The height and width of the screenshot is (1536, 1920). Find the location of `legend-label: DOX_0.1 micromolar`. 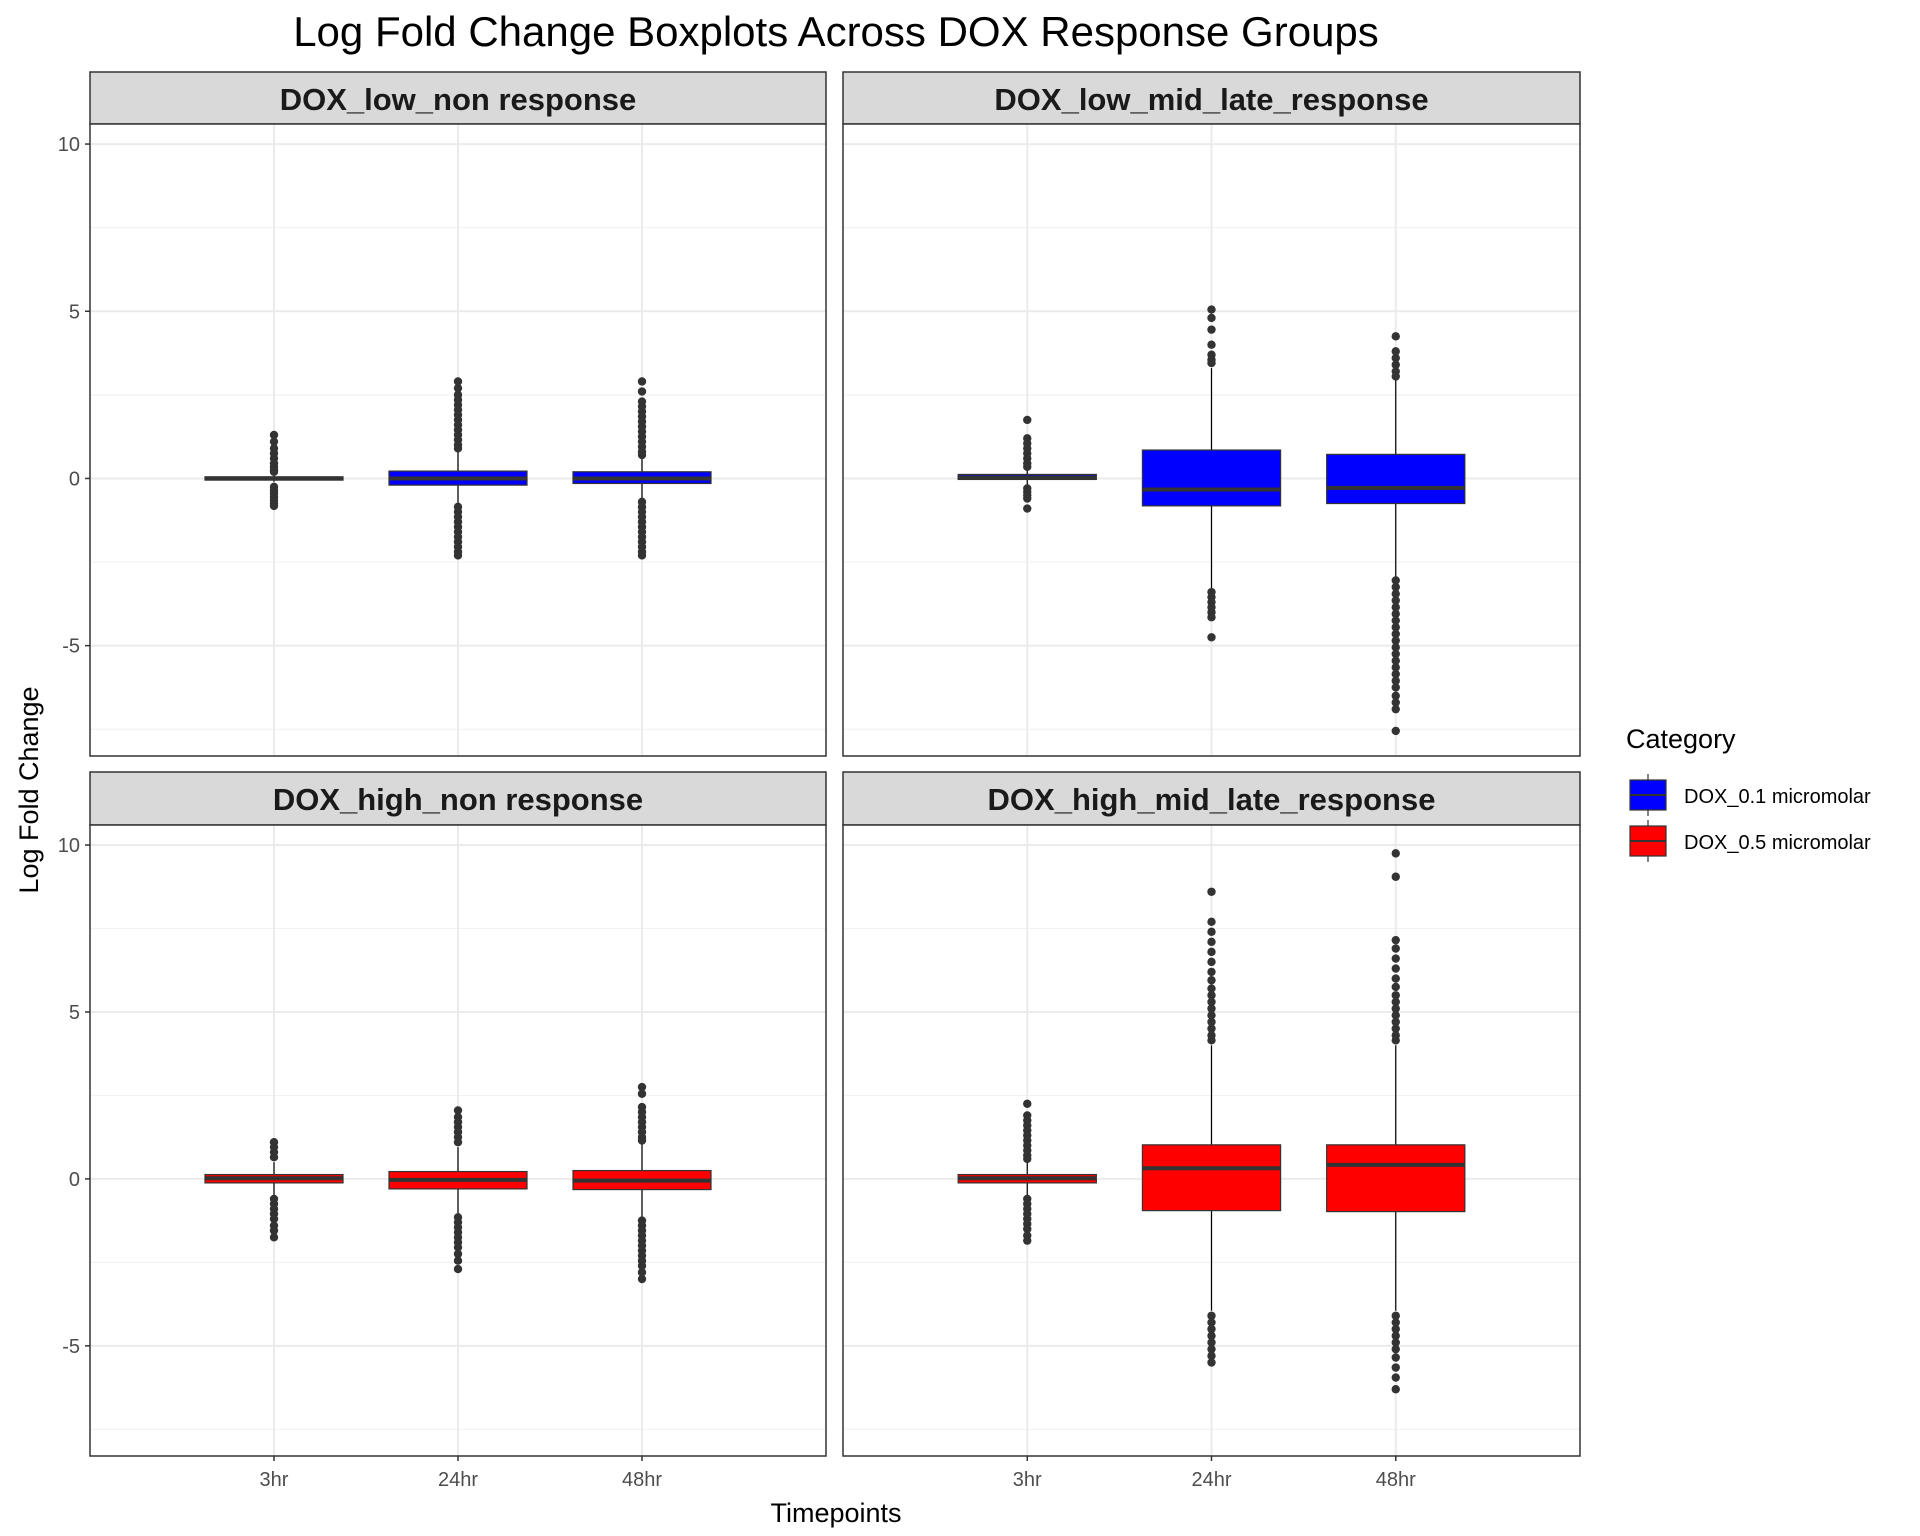

legend-label: DOX_0.1 micromolar is located at coordinates (1777, 797).